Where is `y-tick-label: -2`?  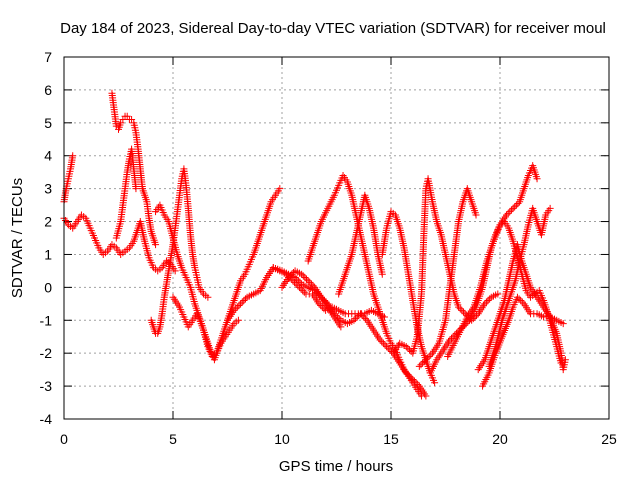 y-tick-label: -2 is located at coordinates (46, 353).